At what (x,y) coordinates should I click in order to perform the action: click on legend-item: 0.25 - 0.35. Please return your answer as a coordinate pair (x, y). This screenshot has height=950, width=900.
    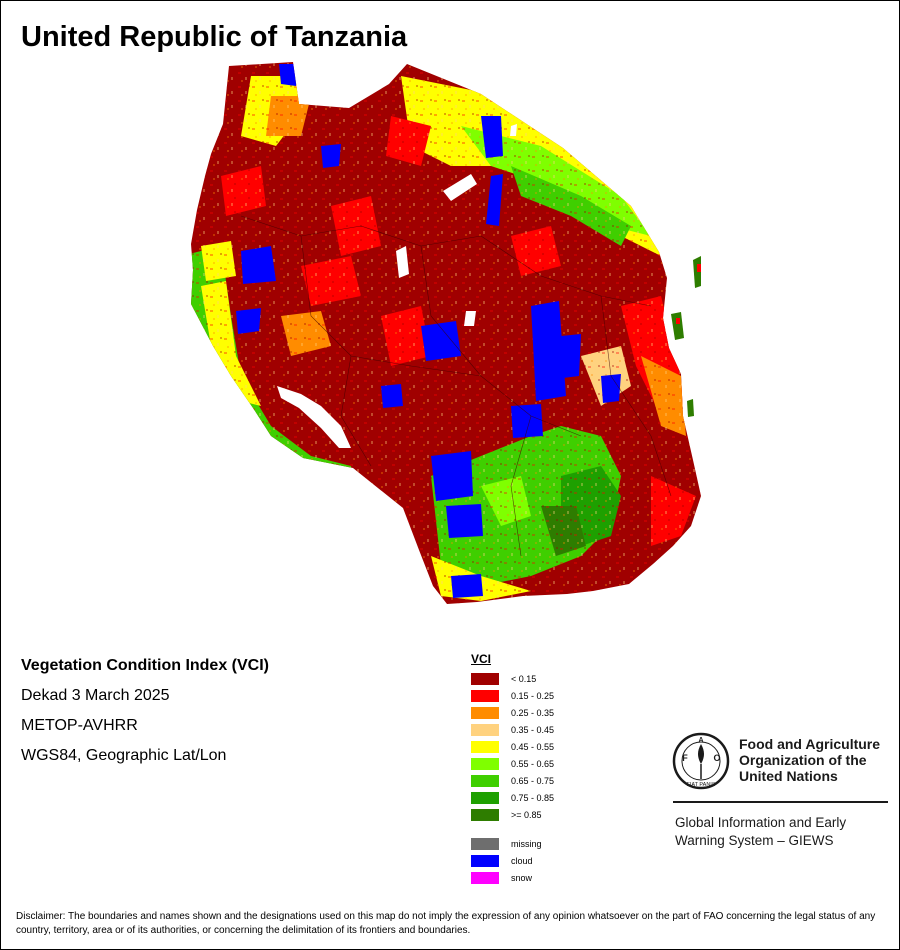
    Looking at the image, I should click on (512, 712).